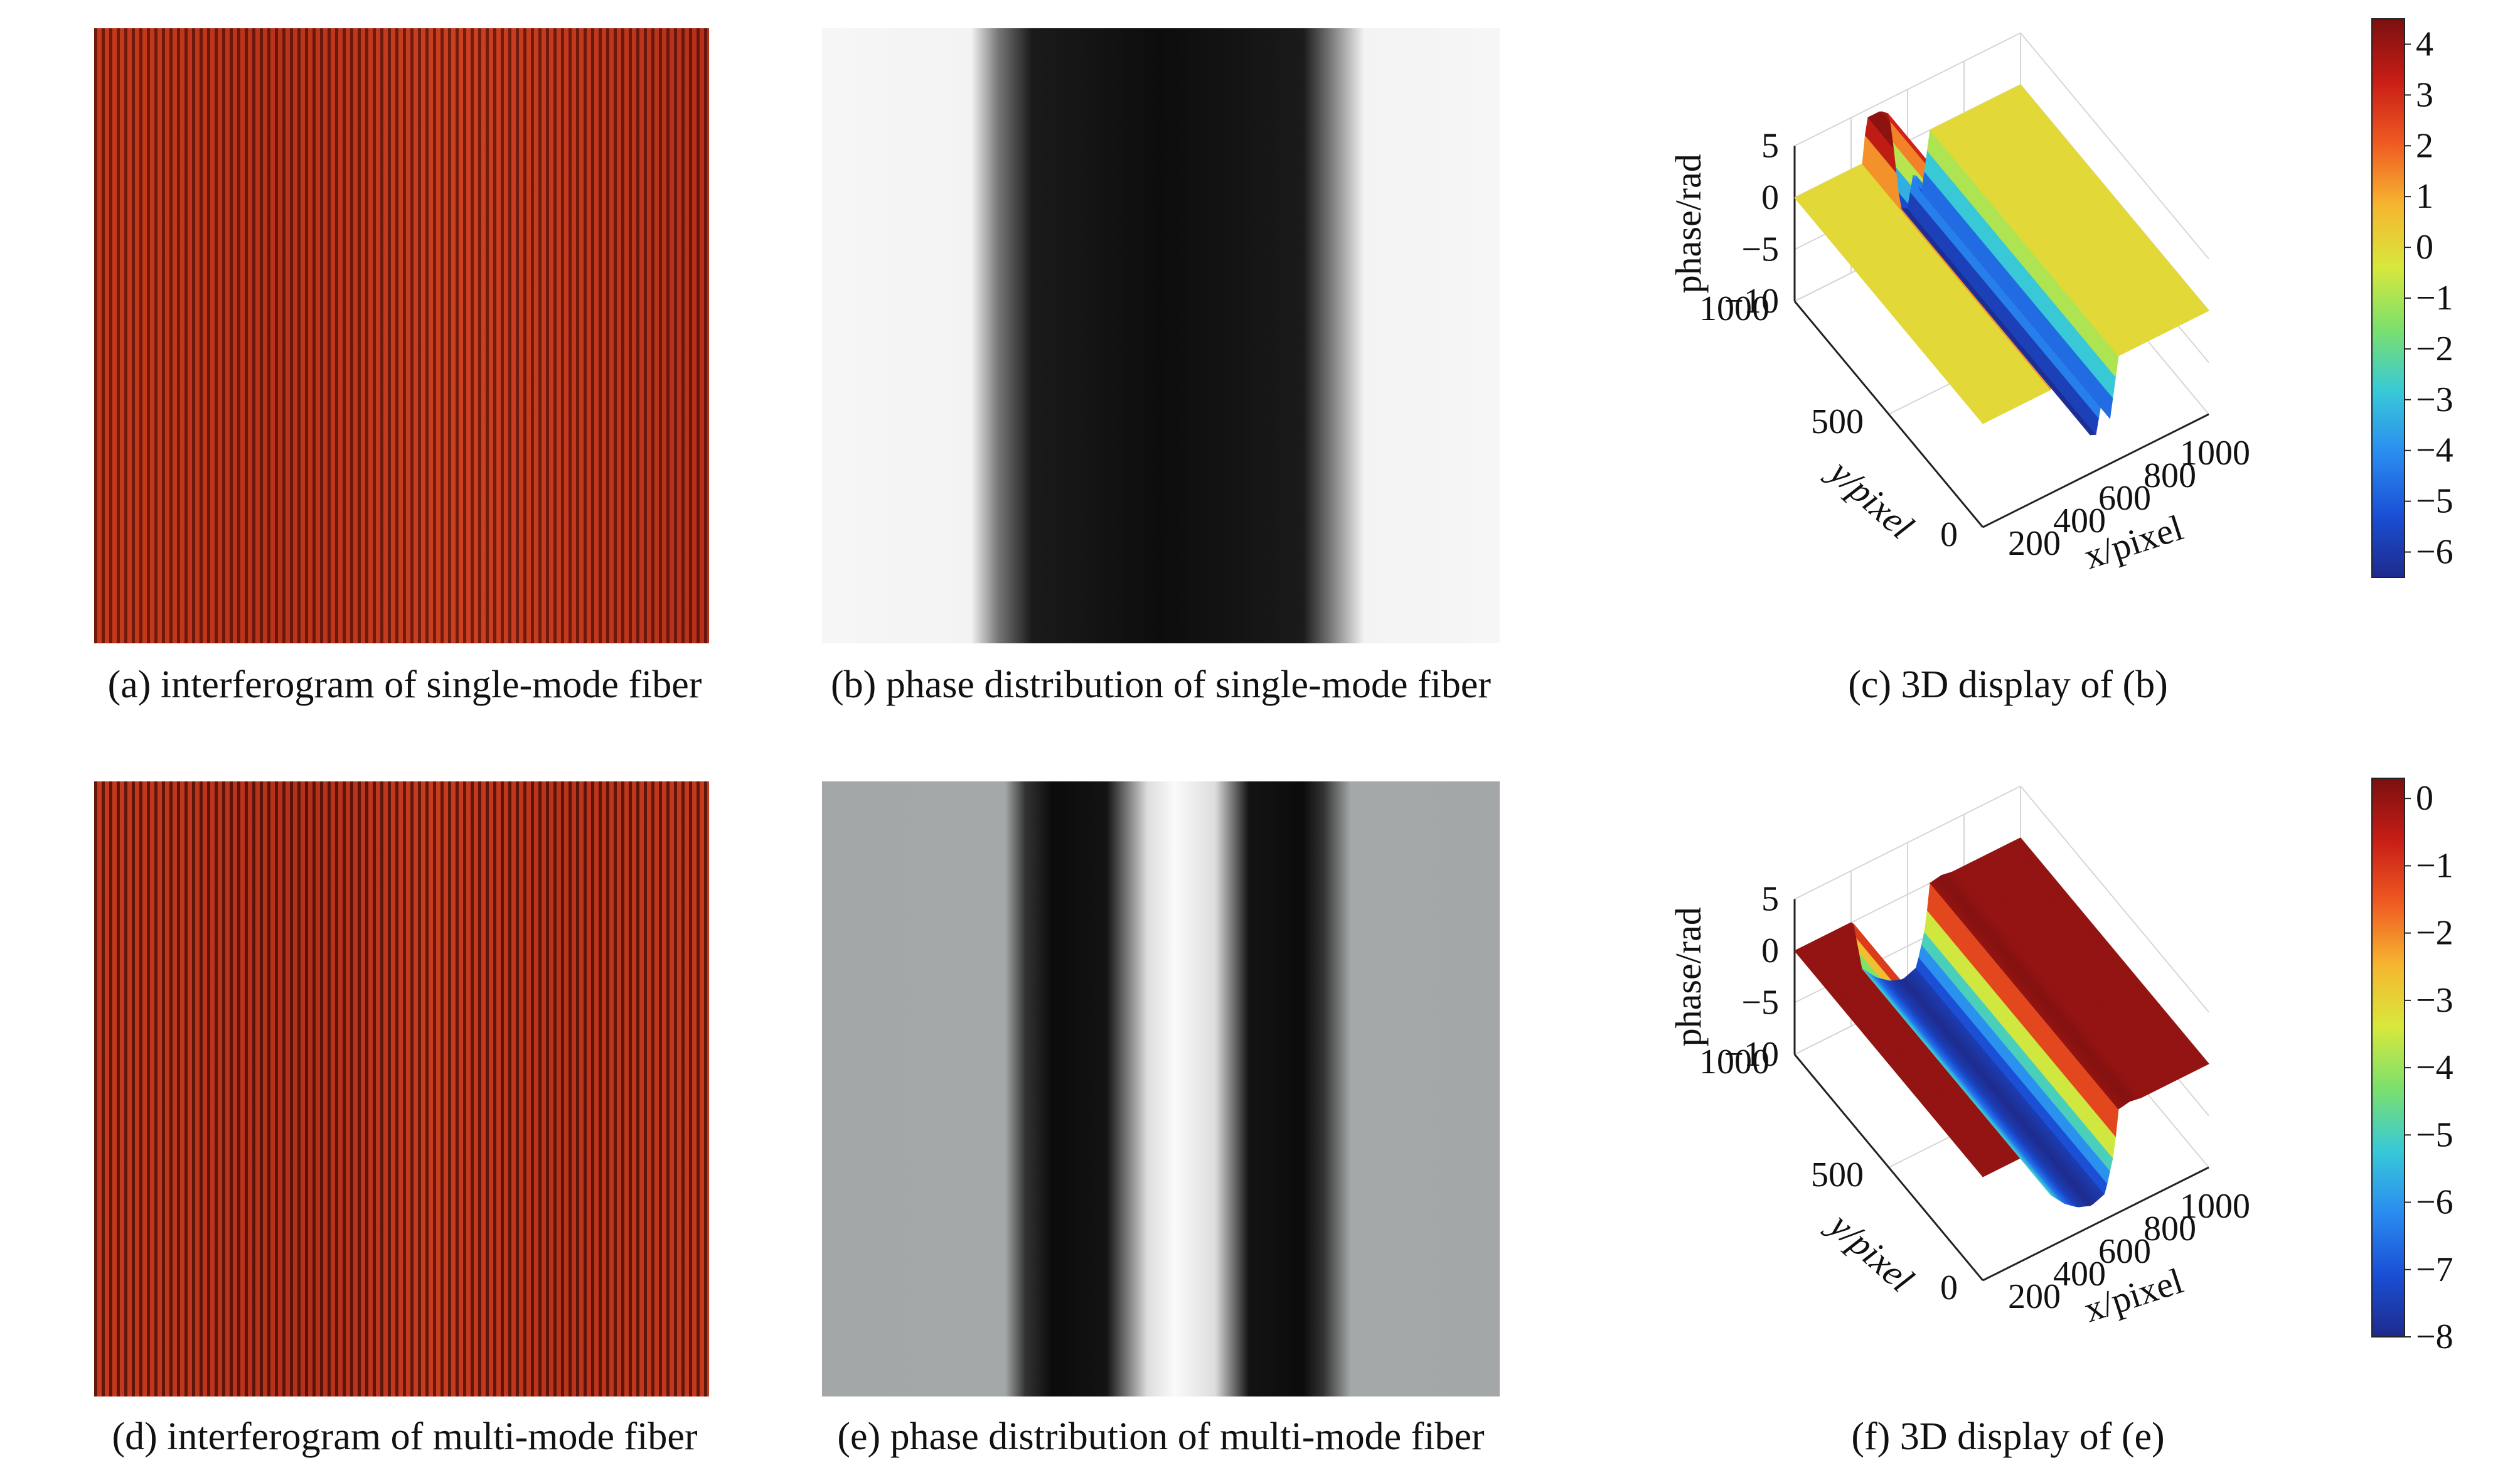 The image size is (2520, 1458). Describe the element at coordinates (1161, 1088) in the screenshot. I see `phase-distribution-multi-mode-image` at that location.